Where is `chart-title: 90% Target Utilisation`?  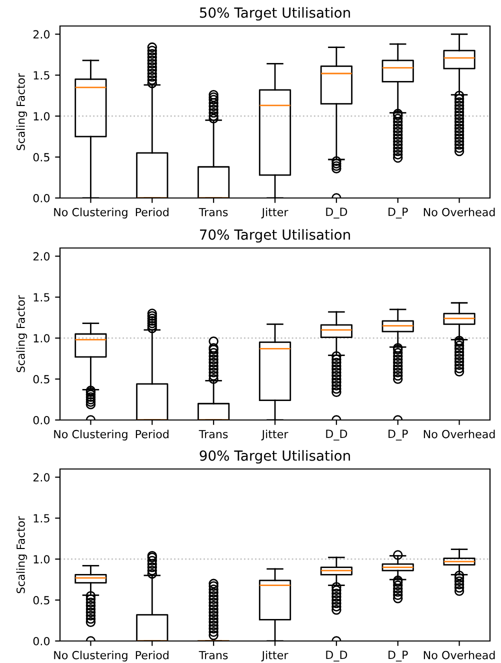 chart-title: 90% Target Utilisation is located at coordinates (275, 457).